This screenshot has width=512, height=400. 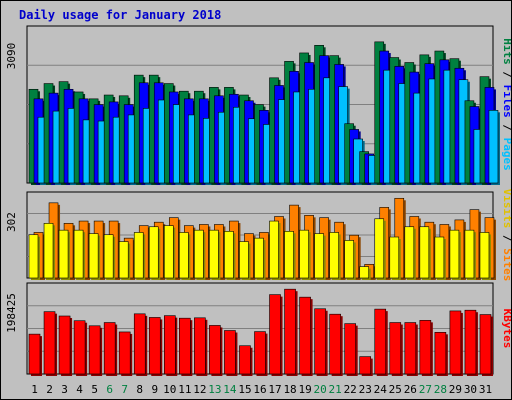 I want to click on panel2-ymax-label: 302, so click(x=11, y=222).